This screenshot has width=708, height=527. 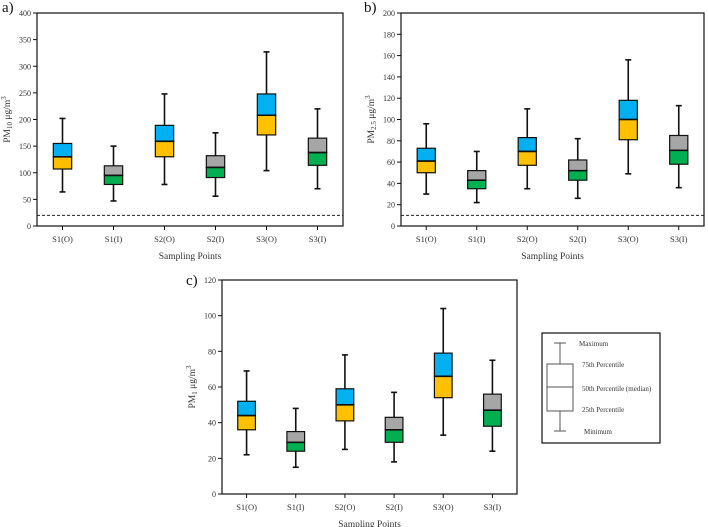 What do you see at coordinates (369, 523) in the screenshot?
I see `x-axis-title: Sampling Points` at bounding box center [369, 523].